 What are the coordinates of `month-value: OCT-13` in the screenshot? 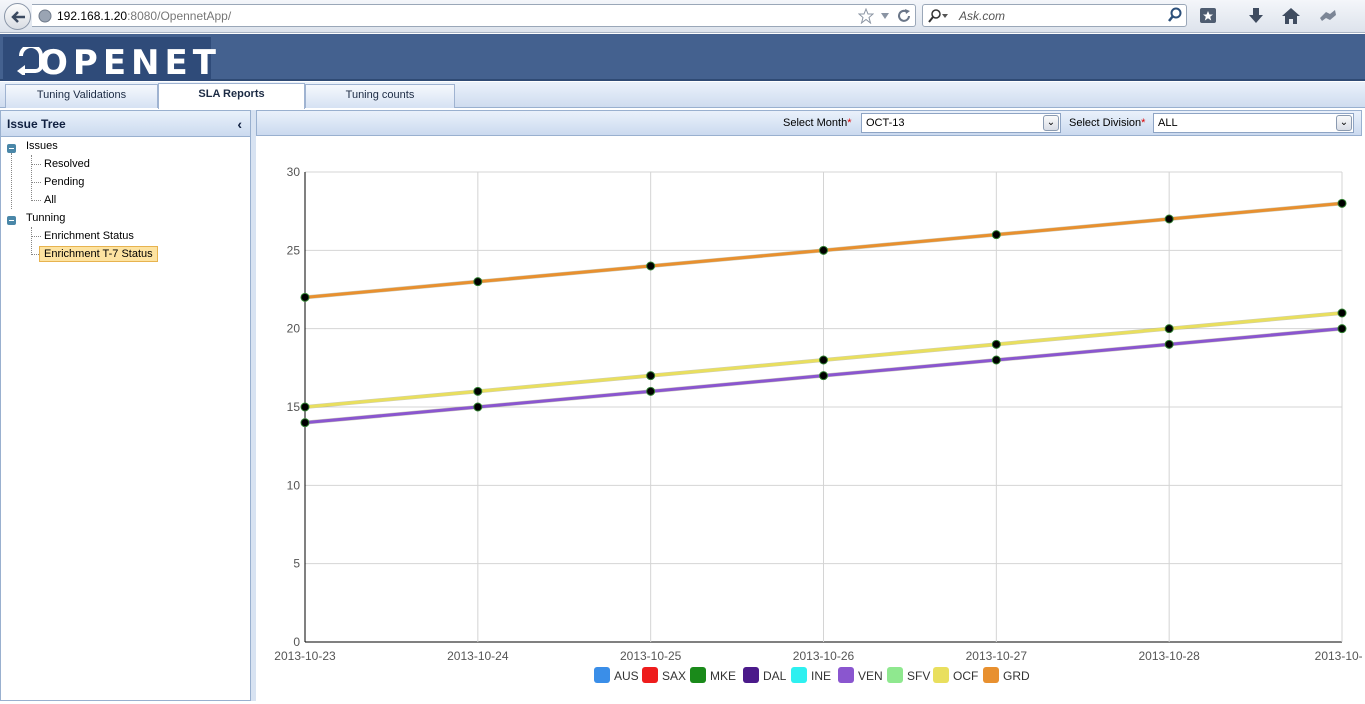 It's located at (885, 123).